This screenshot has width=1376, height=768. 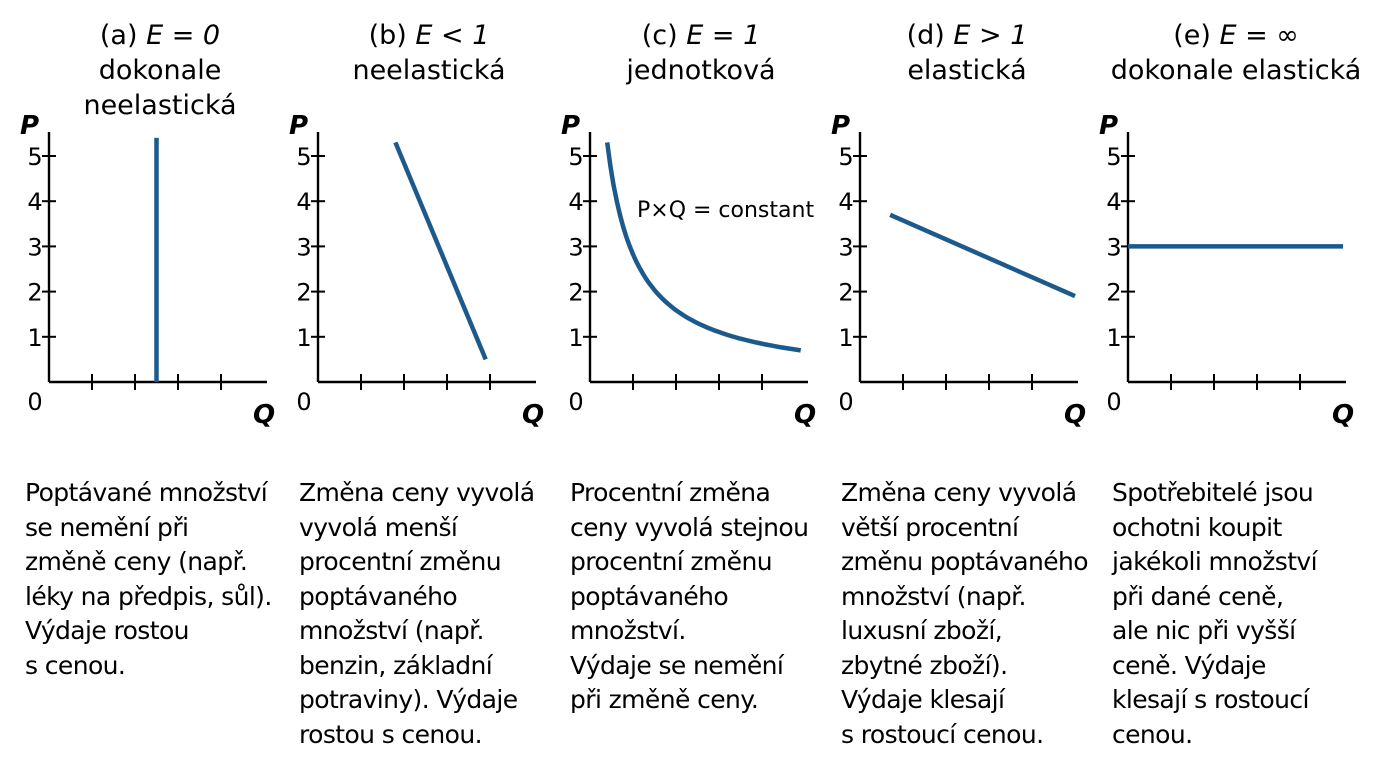 I want to click on elasticity-label: E = ∞, so click(x=1258, y=35).